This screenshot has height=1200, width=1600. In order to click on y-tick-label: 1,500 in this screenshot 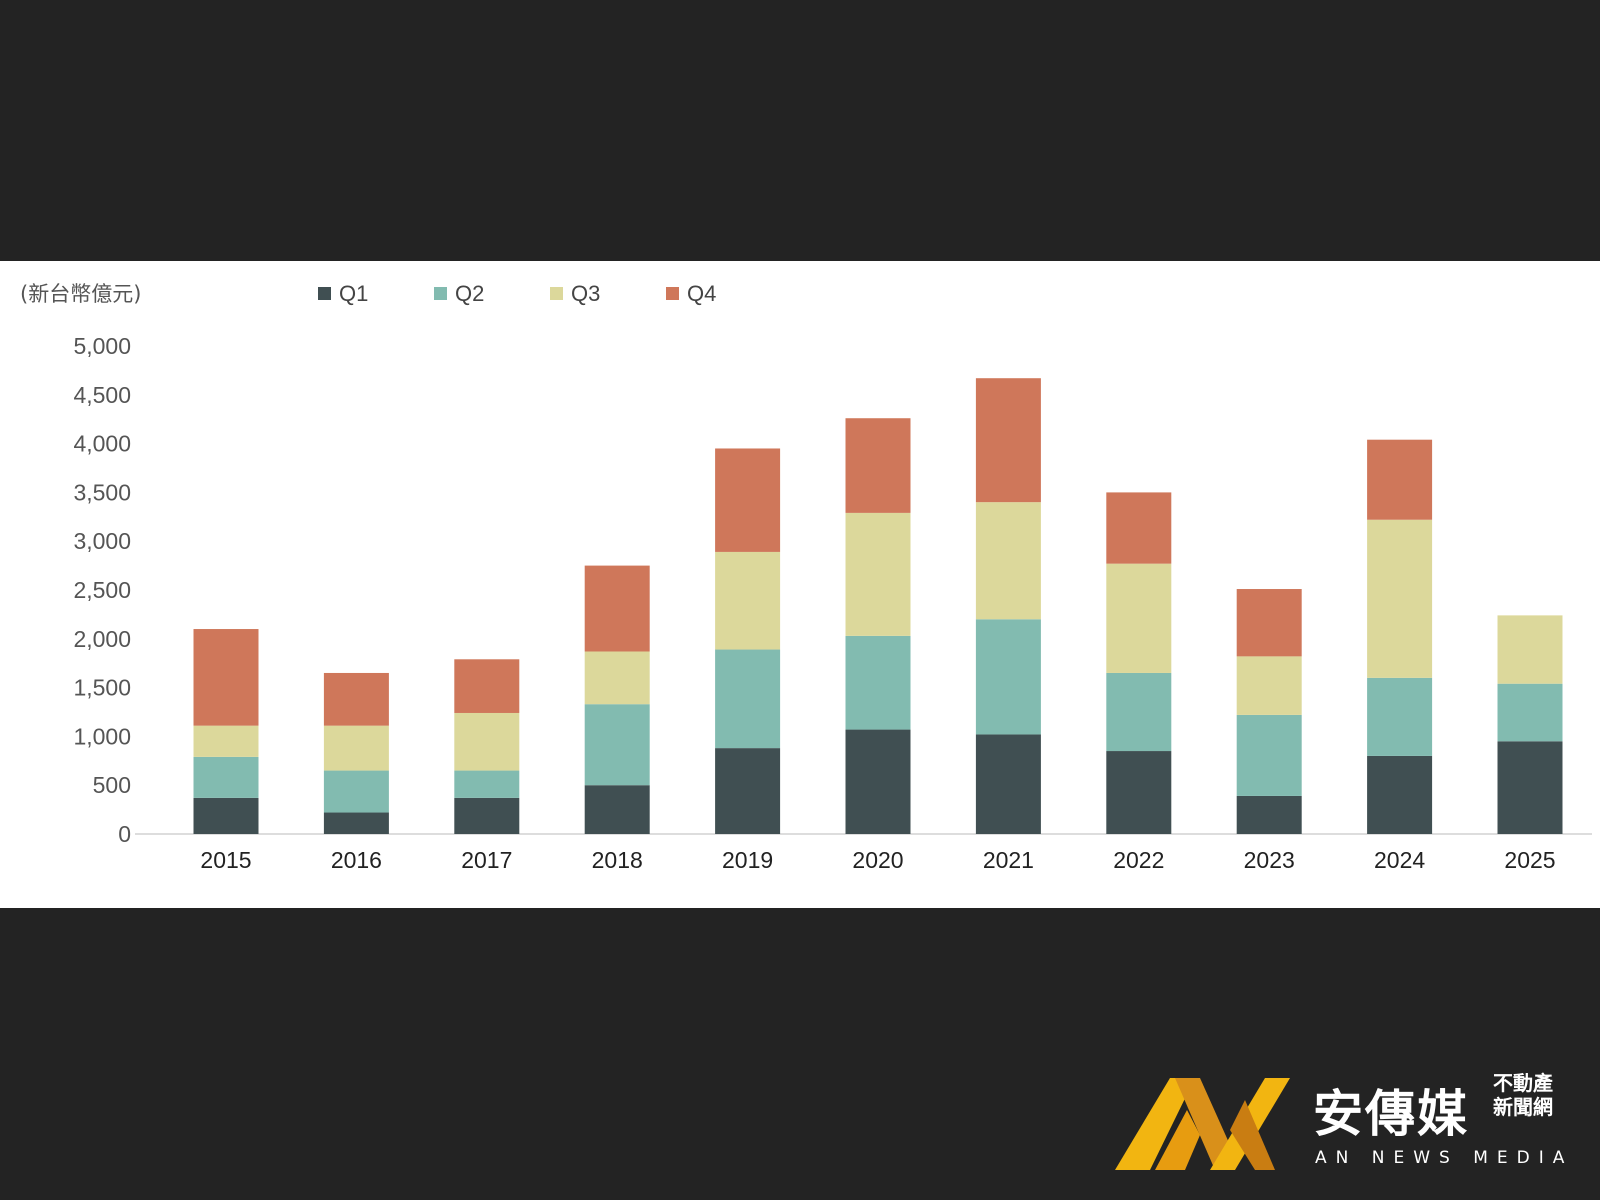, I will do `click(102, 688)`.